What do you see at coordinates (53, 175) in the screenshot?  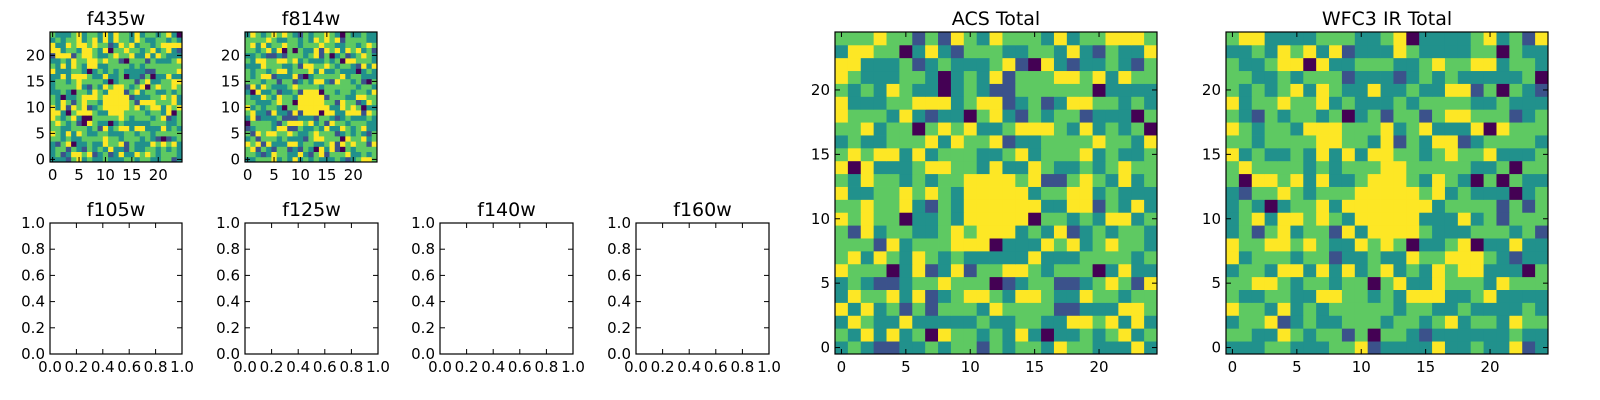 I see `x-tick-label: 0` at bounding box center [53, 175].